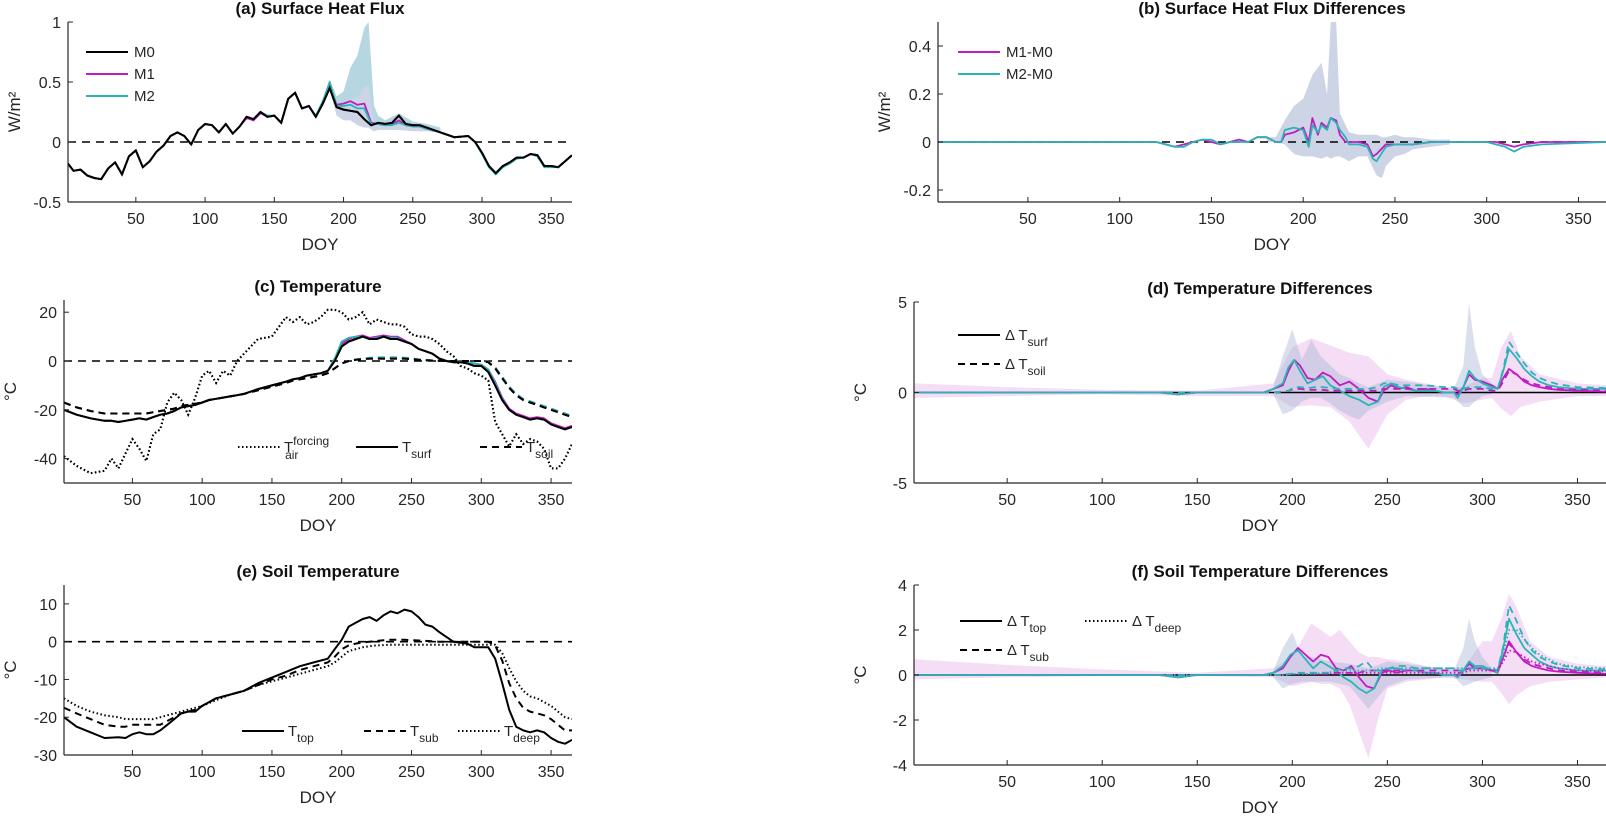  Describe the element at coordinates (900, 484) in the screenshot. I see `y-tick-label: -5` at that location.